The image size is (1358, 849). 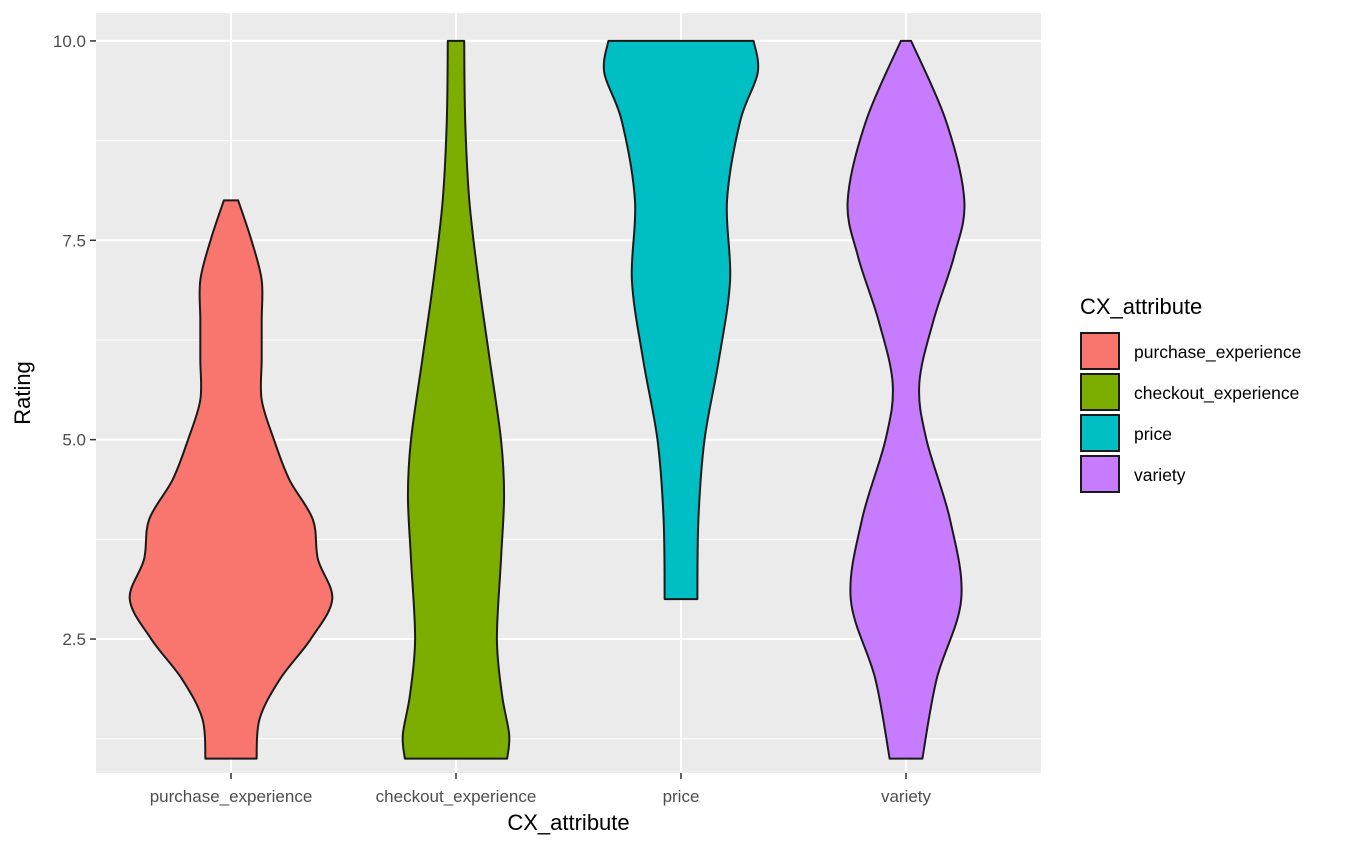 I want to click on legend-label: price, so click(x=1153, y=434).